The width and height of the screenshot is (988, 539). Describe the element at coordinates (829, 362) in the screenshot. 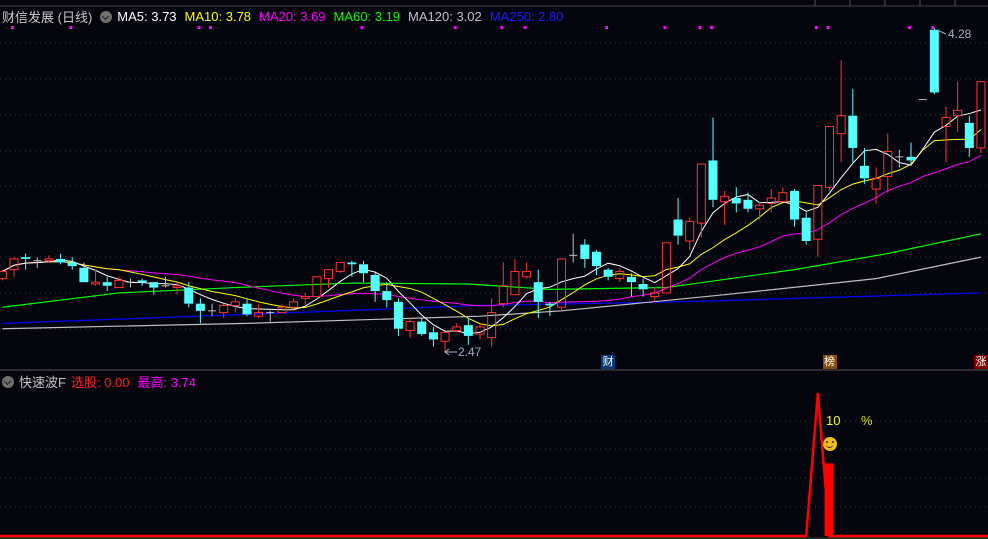

I see `marker-badge-bang: 榜` at that location.